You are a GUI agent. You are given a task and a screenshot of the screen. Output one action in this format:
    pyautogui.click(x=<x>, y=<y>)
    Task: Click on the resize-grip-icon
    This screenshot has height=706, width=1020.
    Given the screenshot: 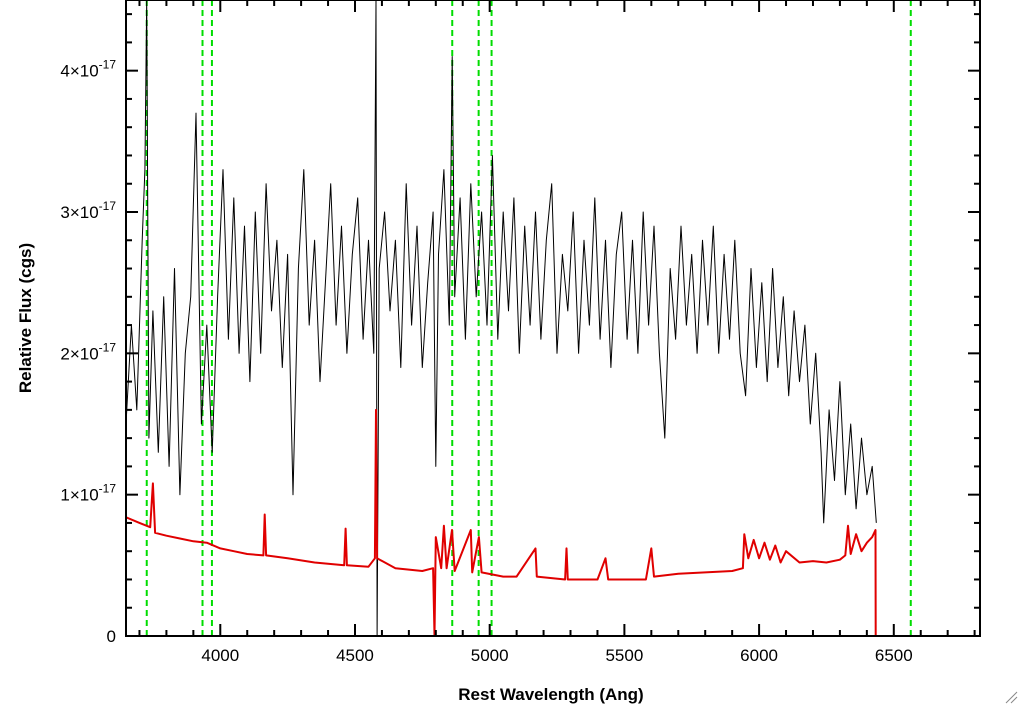 What is the action you would take?
    pyautogui.click(x=1011, y=697)
    